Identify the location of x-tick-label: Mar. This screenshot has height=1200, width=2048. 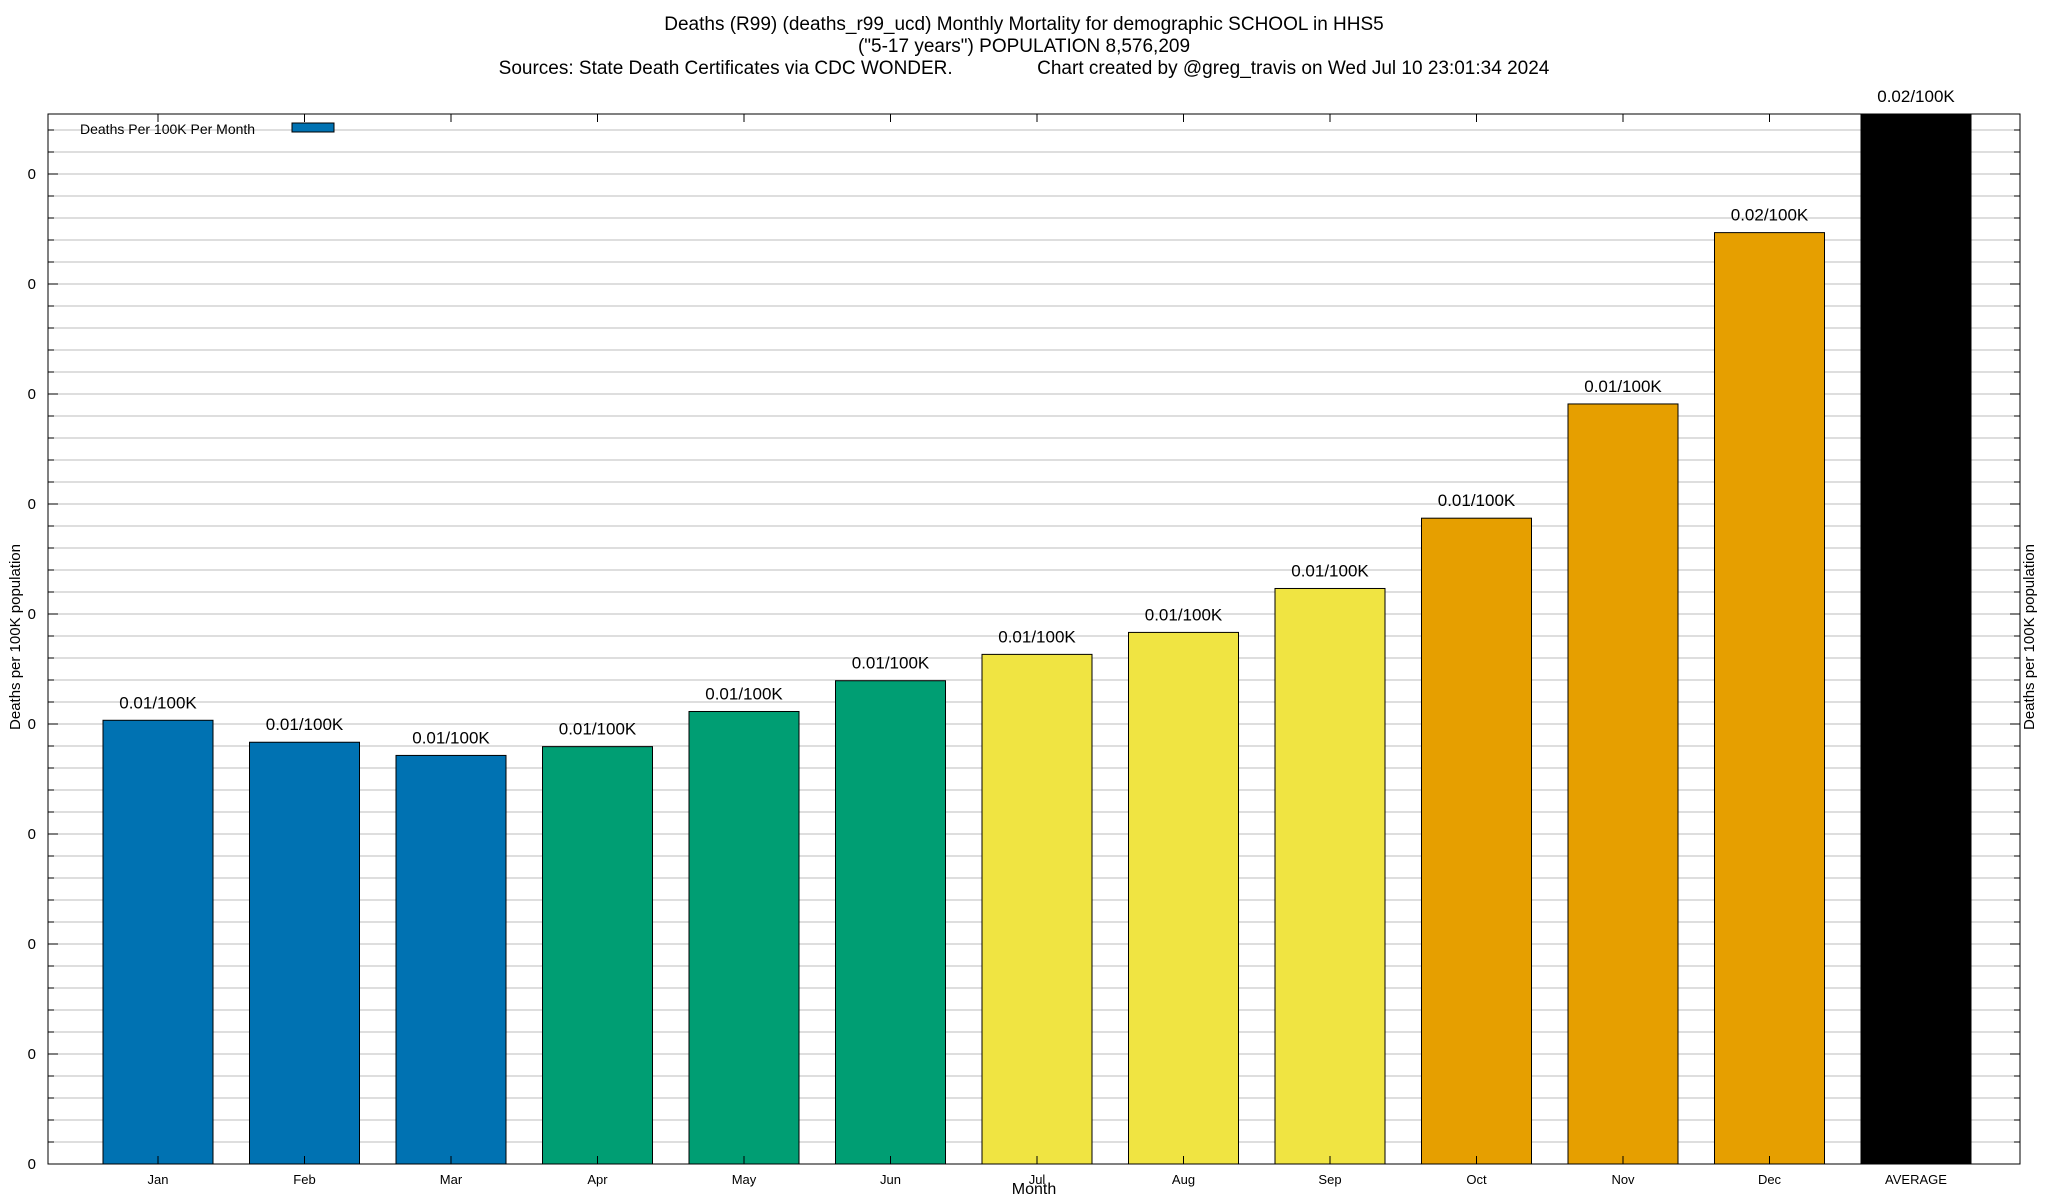
(451, 1179).